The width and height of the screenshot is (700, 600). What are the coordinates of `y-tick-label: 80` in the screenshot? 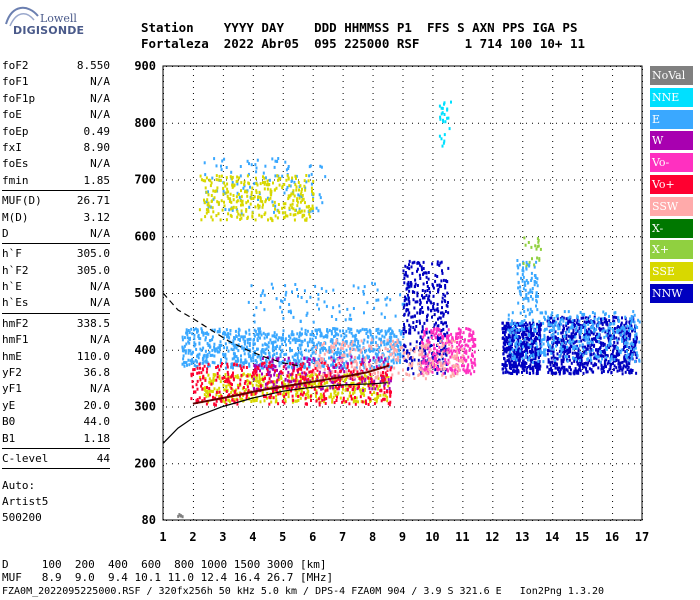 It's located at (149, 520).